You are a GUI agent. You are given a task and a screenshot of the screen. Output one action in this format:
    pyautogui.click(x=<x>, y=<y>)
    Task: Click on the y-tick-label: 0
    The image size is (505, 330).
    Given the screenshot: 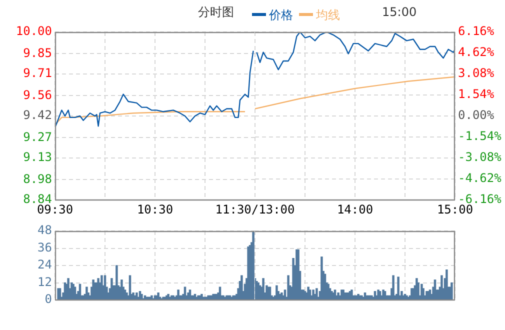 What is the action you would take?
    pyautogui.click(x=48, y=299)
    